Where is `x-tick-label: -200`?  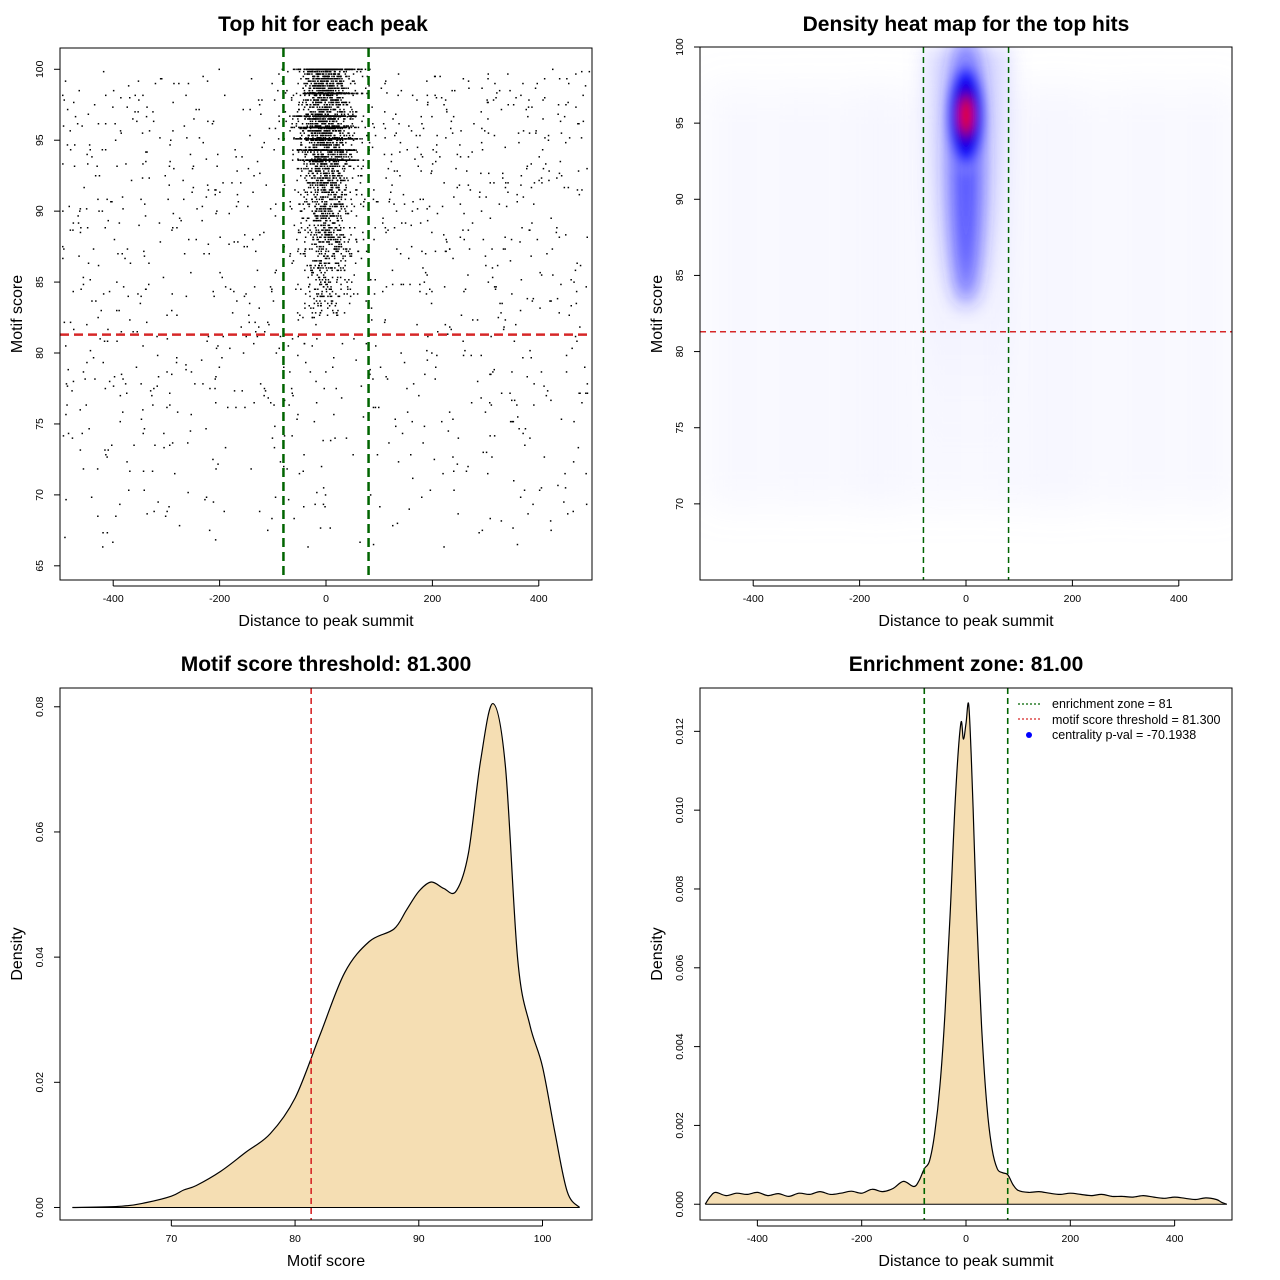 x-tick-label: -200 is located at coordinates (219, 599).